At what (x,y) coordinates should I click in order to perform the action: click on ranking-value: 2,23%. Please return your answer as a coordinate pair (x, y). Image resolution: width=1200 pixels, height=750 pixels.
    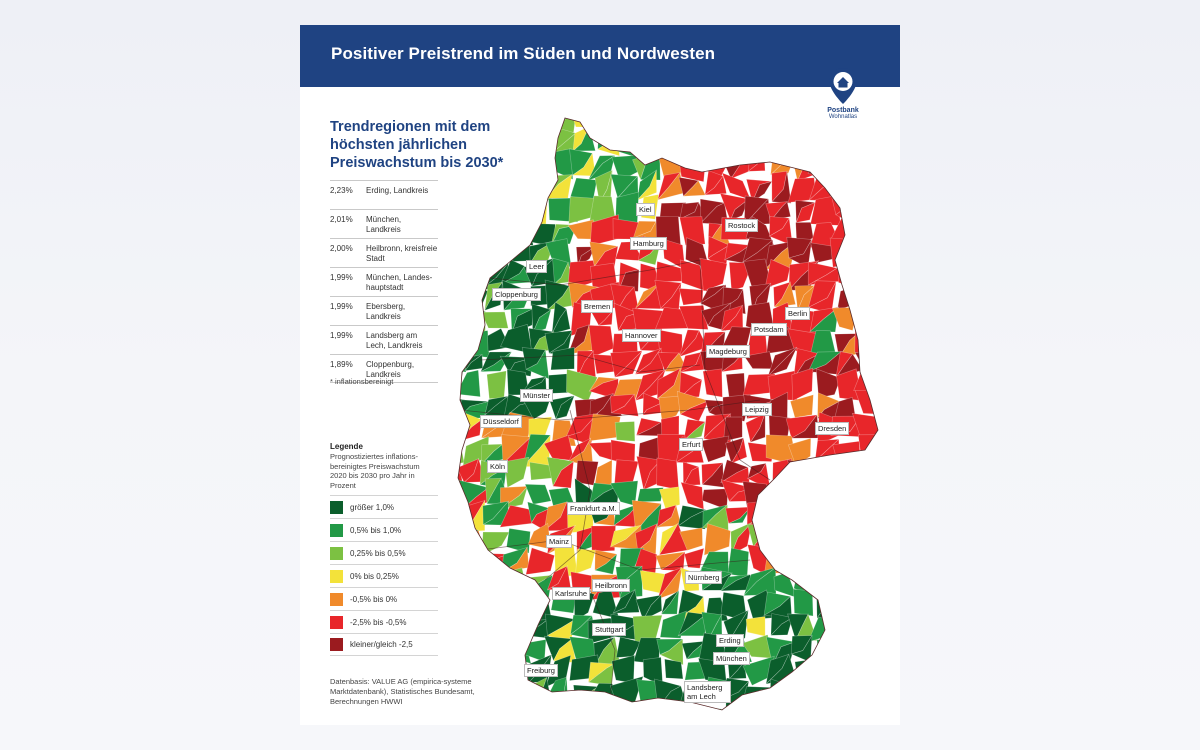
    Looking at the image, I should click on (341, 190).